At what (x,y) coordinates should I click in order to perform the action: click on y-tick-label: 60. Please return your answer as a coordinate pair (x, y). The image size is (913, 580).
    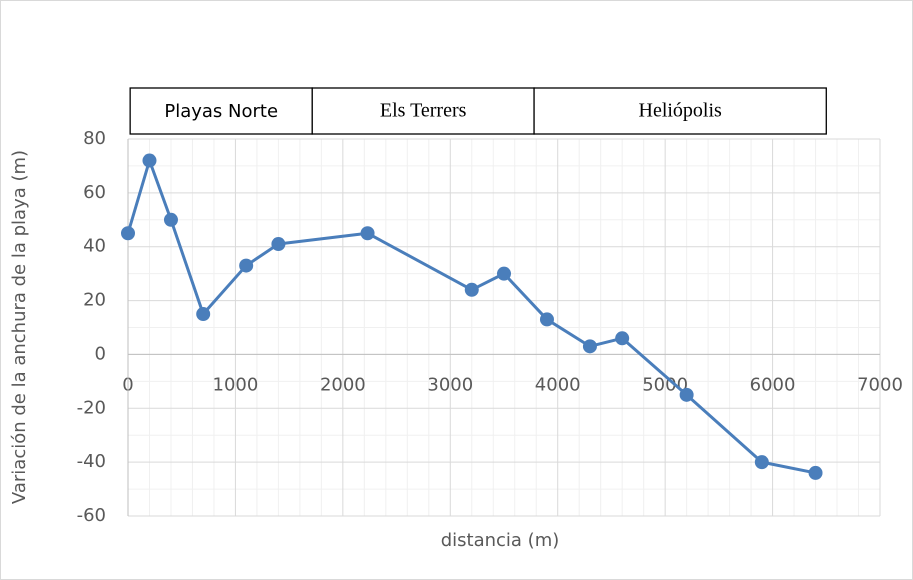
    Looking at the image, I should click on (94, 192).